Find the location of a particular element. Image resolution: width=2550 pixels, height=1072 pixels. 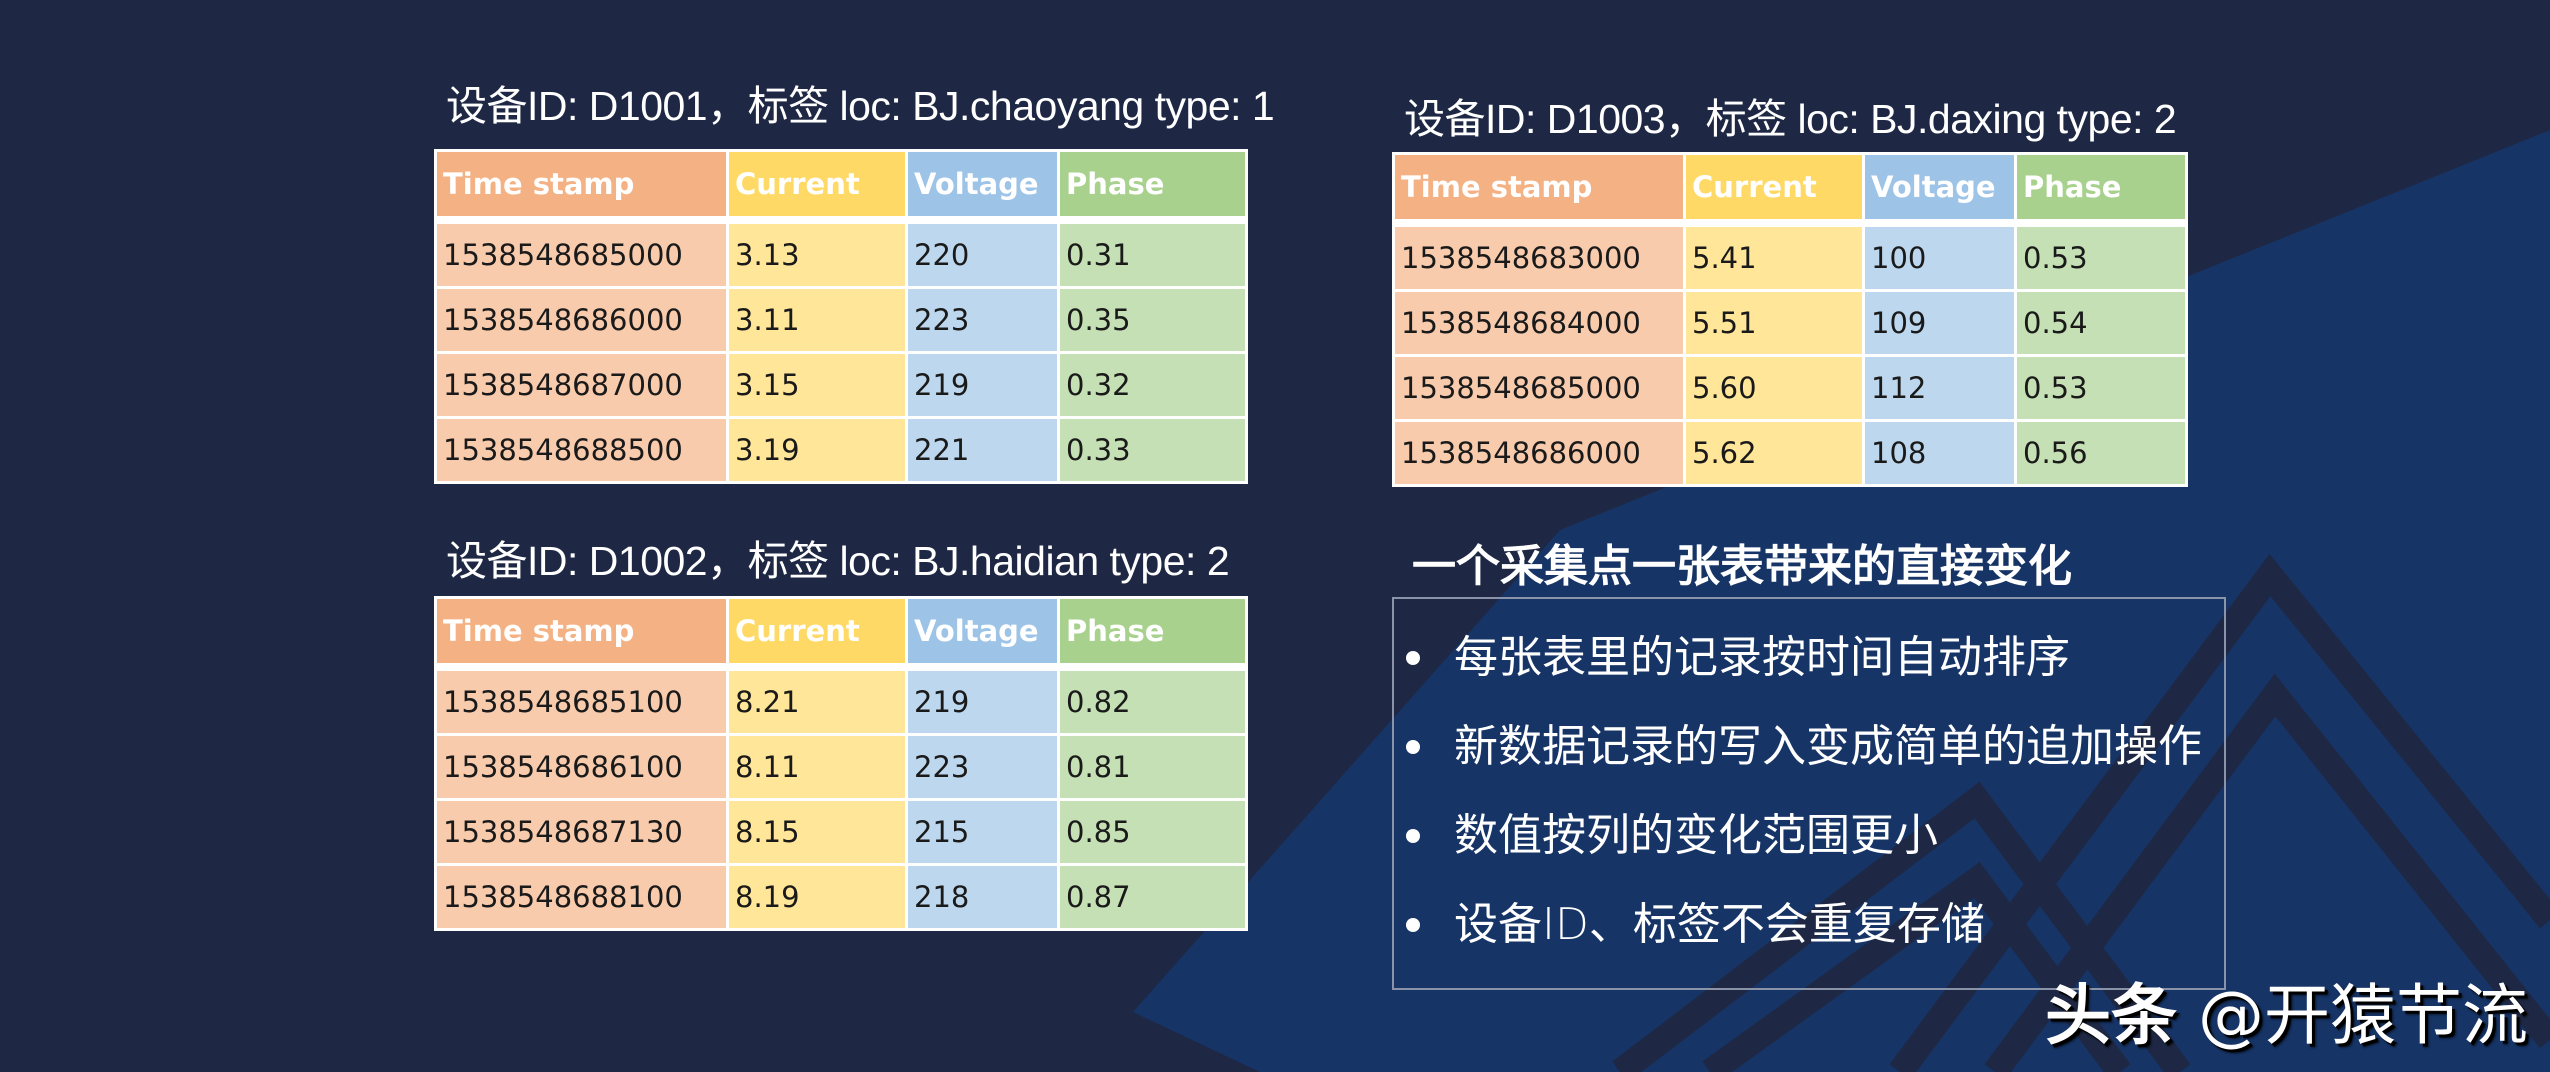

summary-heading: 一个采集点一张表带来的直接变化 is located at coordinates (1742, 566).